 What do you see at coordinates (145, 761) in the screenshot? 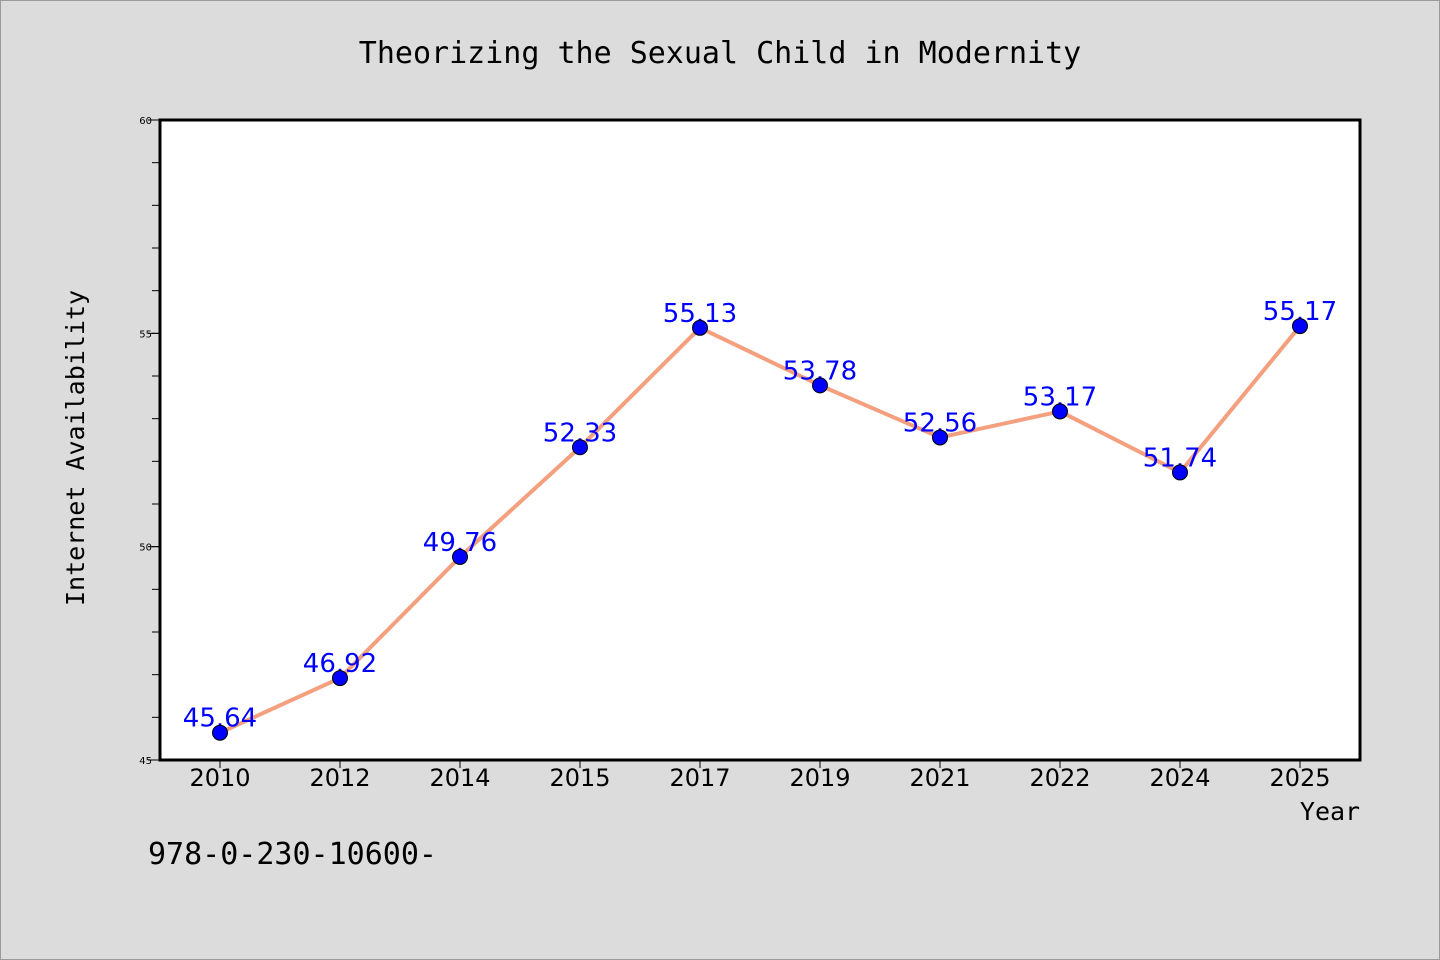
I see `y-tick-label: 45` at bounding box center [145, 761].